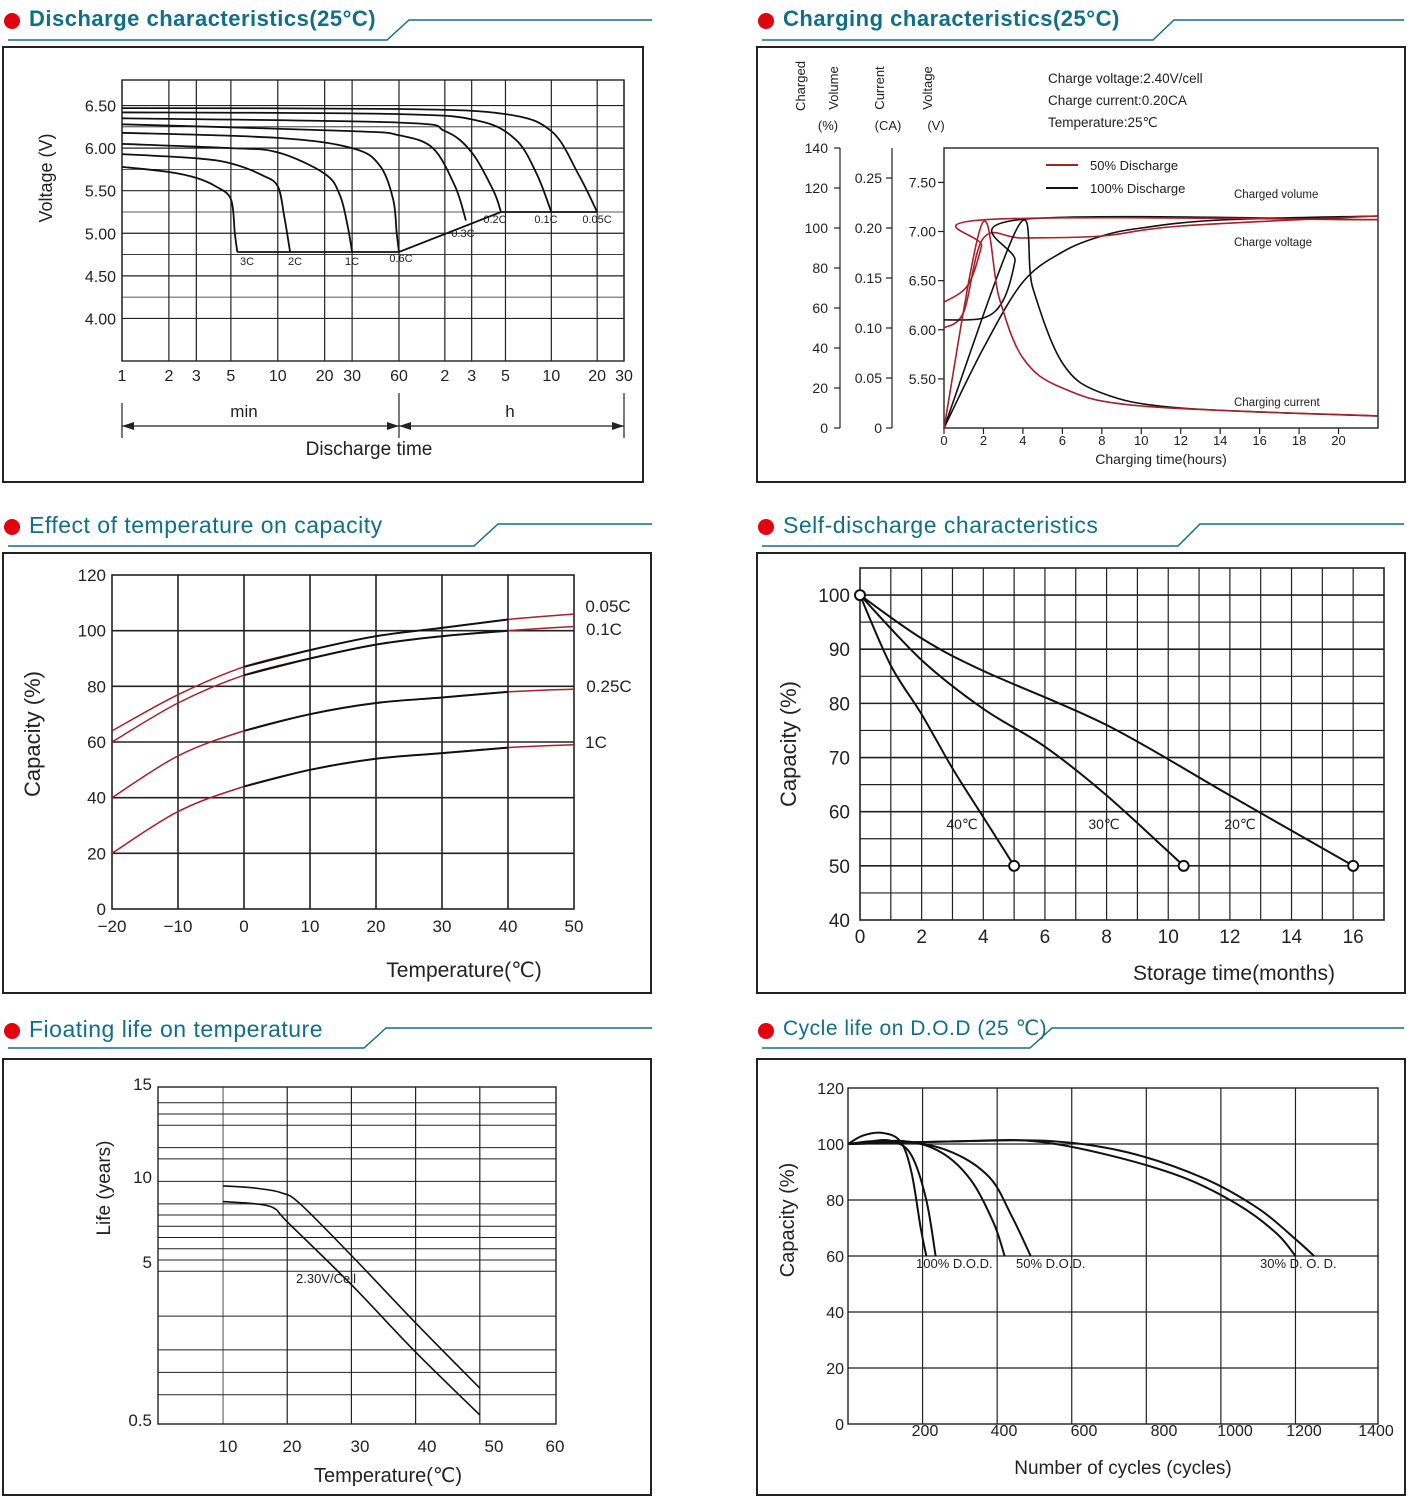 This screenshot has width=1413, height=1500. What do you see at coordinates (92, 631) in the screenshot?
I see `y-tick-label: 100` at bounding box center [92, 631].